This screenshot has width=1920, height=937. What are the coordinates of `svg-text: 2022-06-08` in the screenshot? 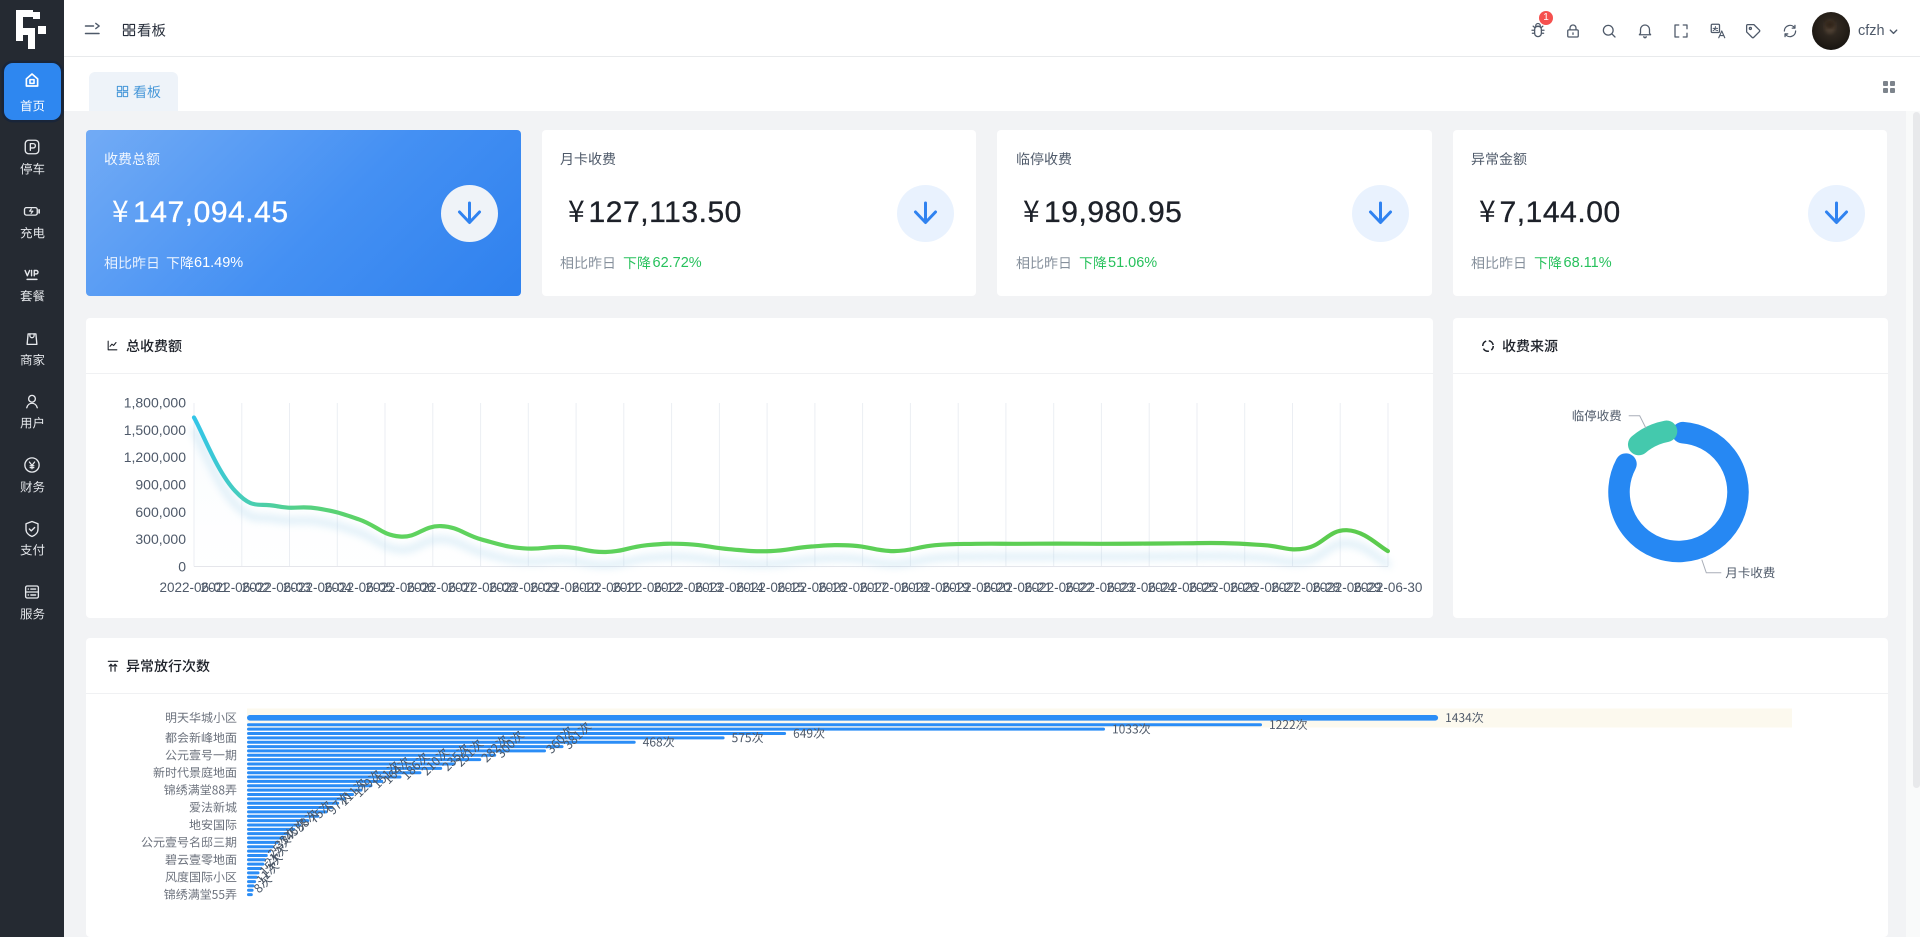 It's located at (482, 587).